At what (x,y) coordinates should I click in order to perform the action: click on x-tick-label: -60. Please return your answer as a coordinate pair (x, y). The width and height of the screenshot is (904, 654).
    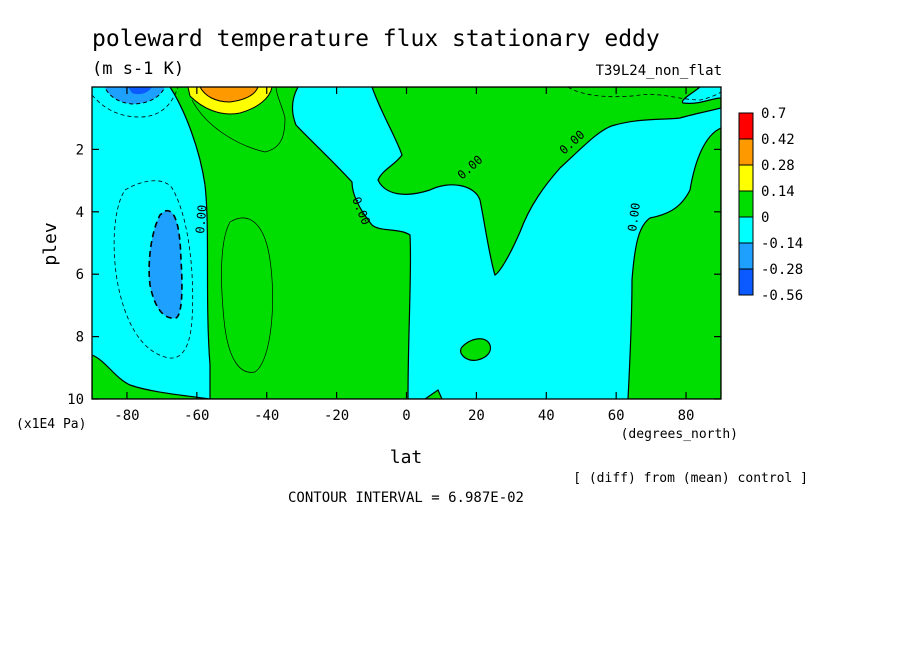
    Looking at the image, I should click on (196, 416).